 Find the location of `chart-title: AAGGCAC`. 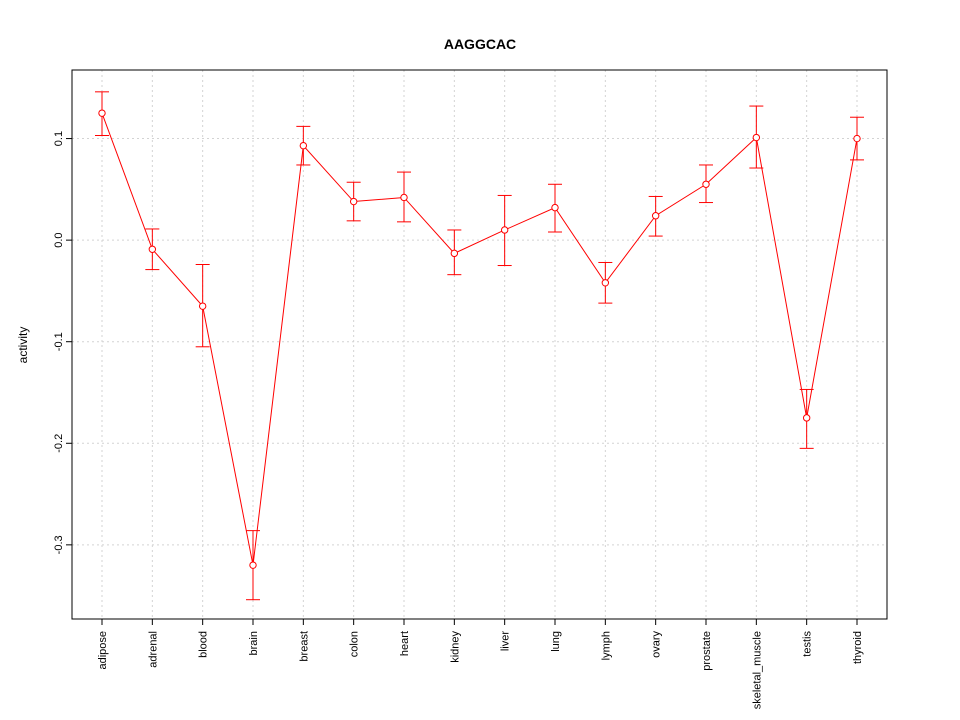

chart-title: AAGGCAC is located at coordinates (480, 44).